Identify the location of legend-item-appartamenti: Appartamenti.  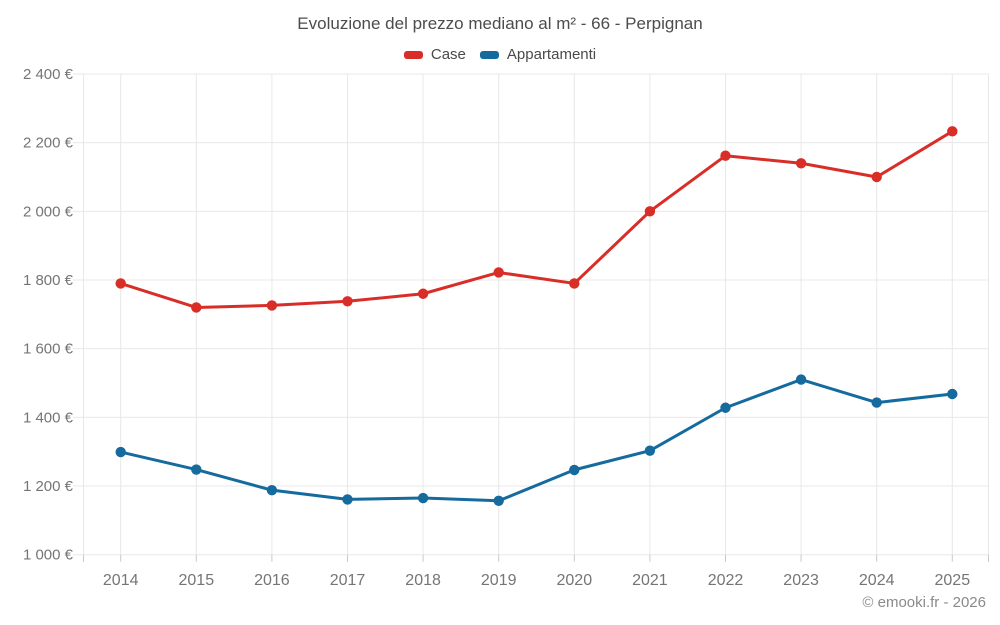
(538, 54).